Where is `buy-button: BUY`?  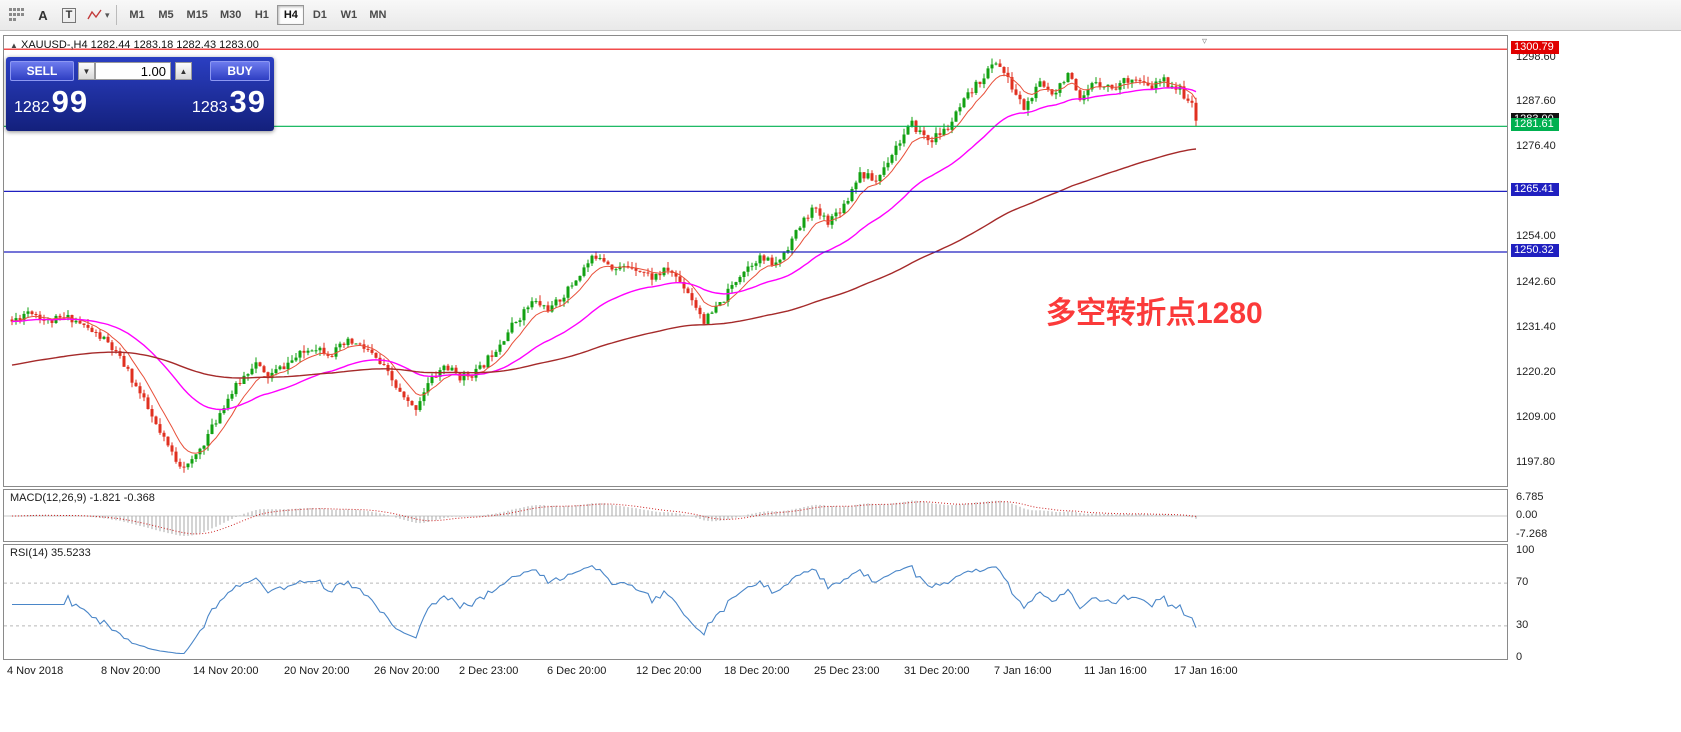
buy-button: BUY is located at coordinates (240, 71).